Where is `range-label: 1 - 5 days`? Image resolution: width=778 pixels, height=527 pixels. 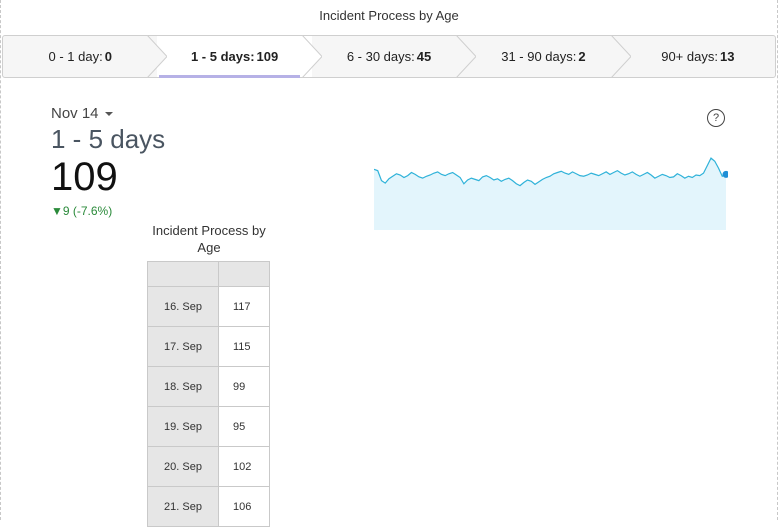 range-label: 1 - 5 days is located at coordinates (108, 139).